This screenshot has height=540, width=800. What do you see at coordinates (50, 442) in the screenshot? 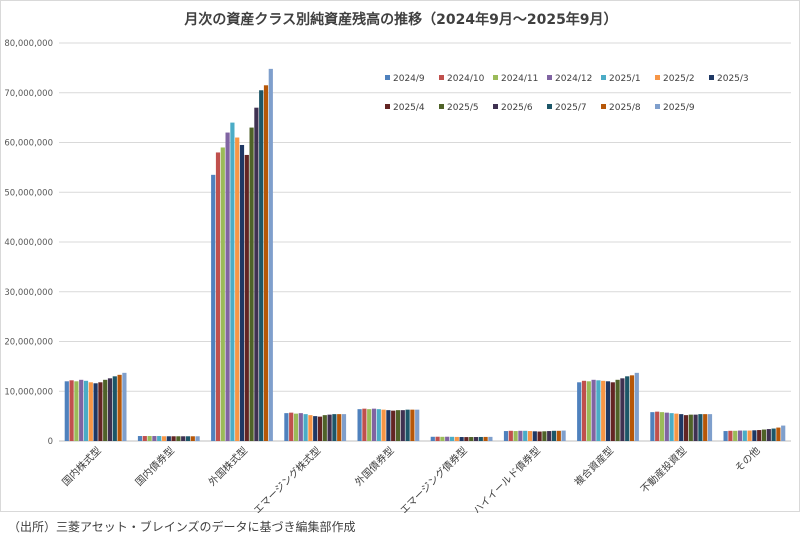
I see `y-tick-label: 0` at bounding box center [50, 442].